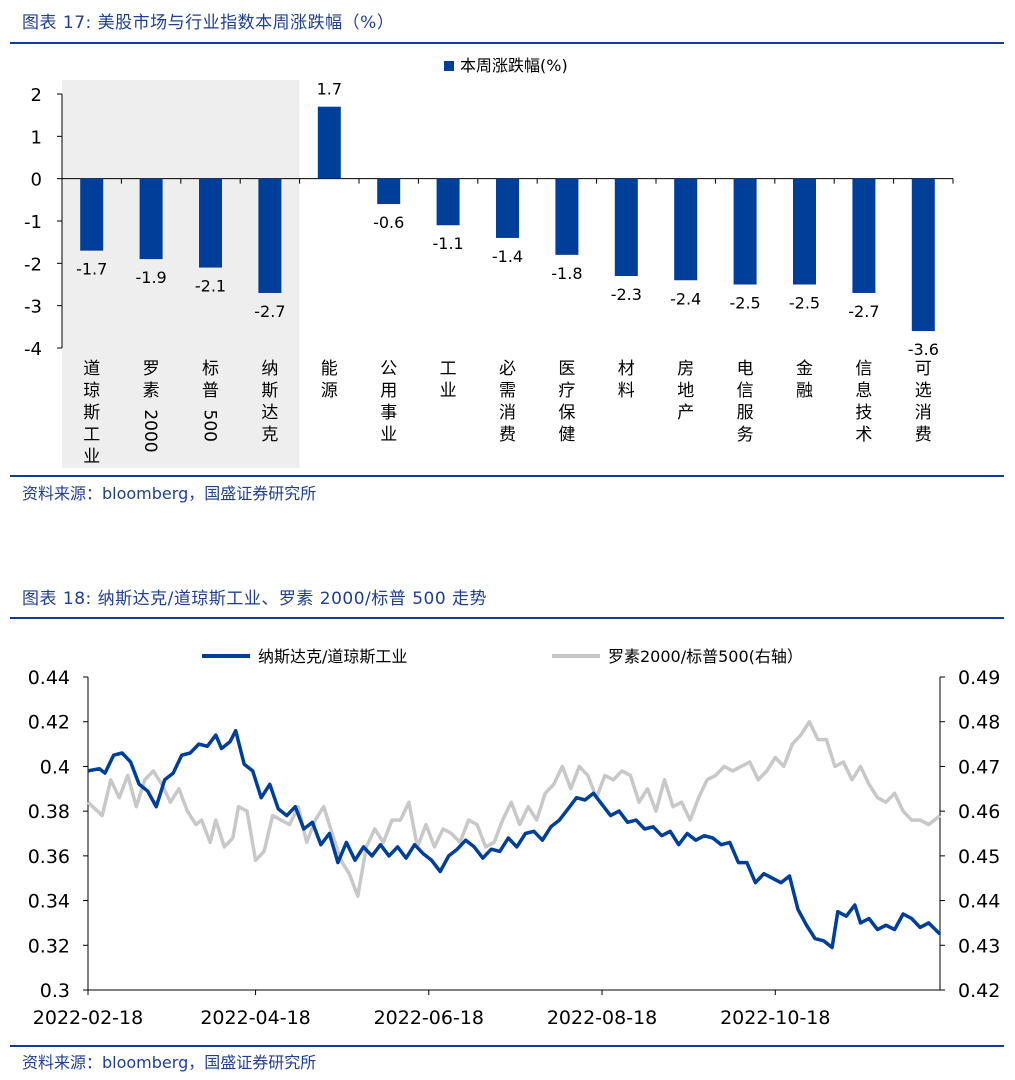 This screenshot has height=1080, width=1015. Describe the element at coordinates (626, 294) in the screenshot. I see `data-label: -2.3` at that location.